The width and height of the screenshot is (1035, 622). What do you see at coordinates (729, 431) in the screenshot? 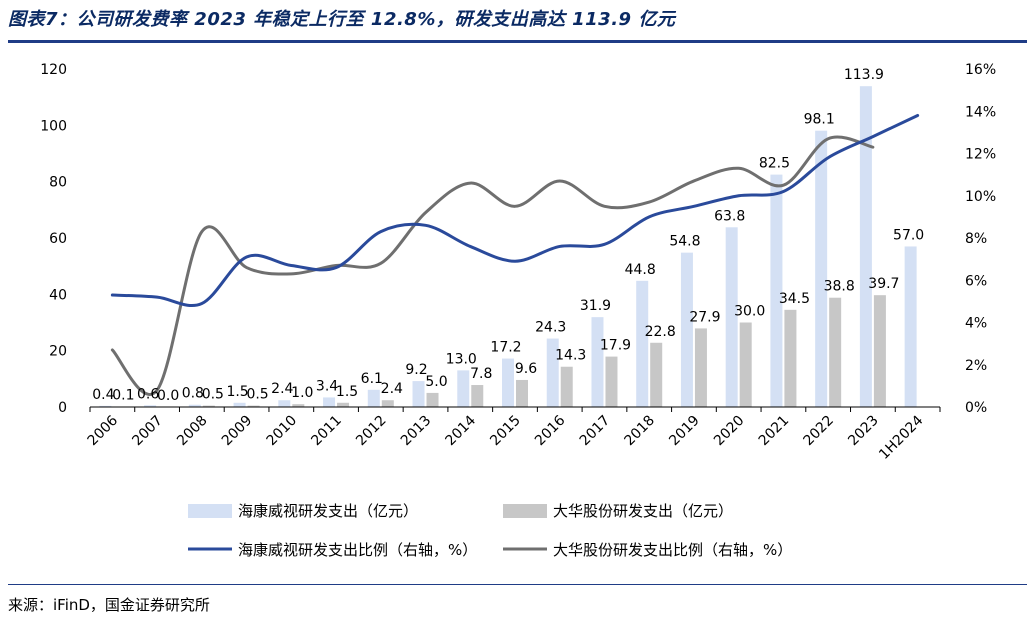
I see `x-tick-label: 2020` at bounding box center [729, 431].